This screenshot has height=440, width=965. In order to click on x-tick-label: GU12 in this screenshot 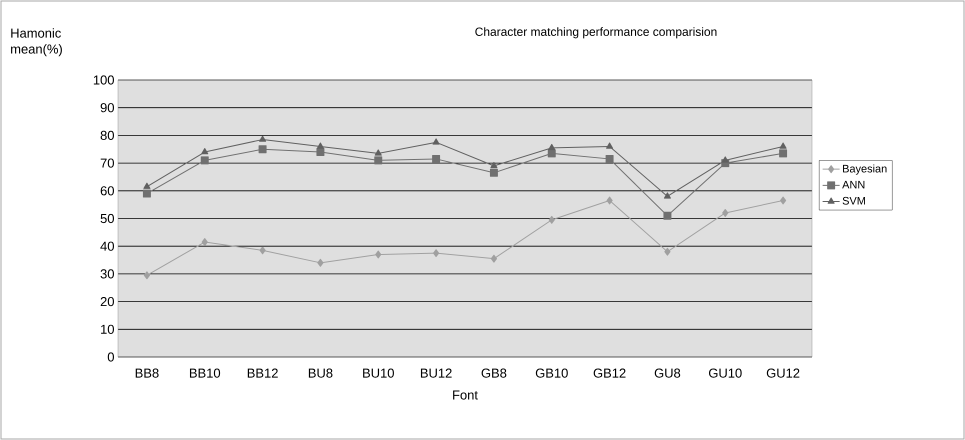, I will do `click(783, 373)`.